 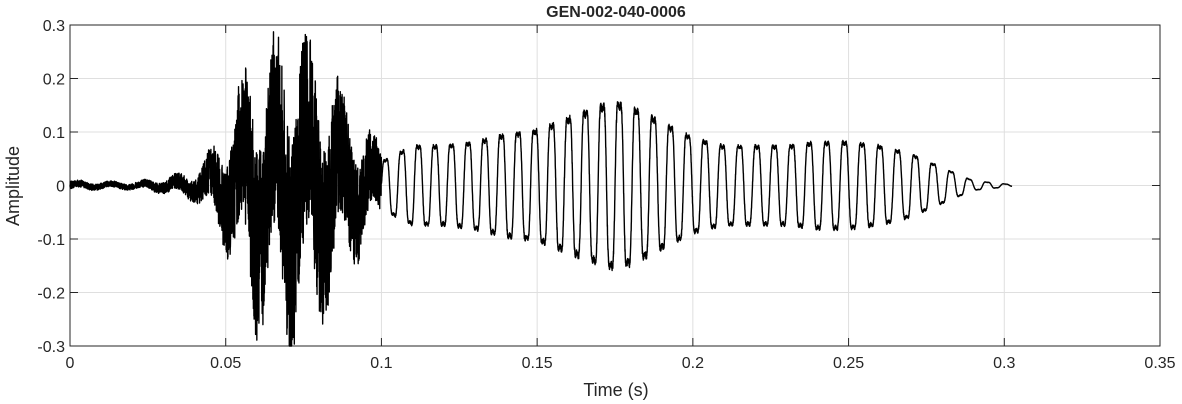 I want to click on x-tick-label: 0.05, so click(x=225, y=363).